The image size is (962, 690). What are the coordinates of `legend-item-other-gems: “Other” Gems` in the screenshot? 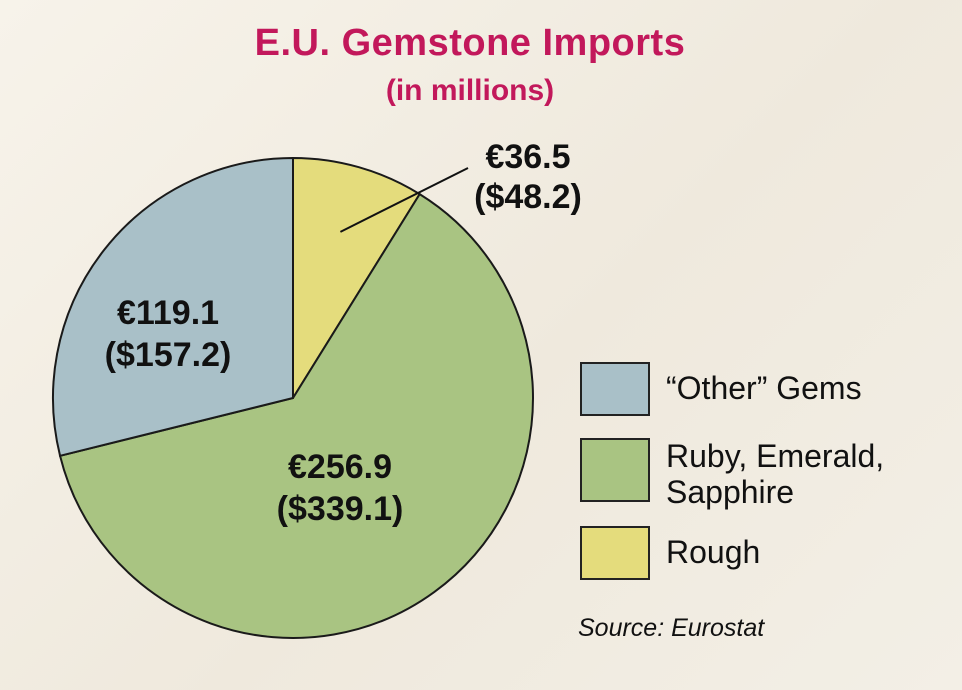 It's located at (721, 389).